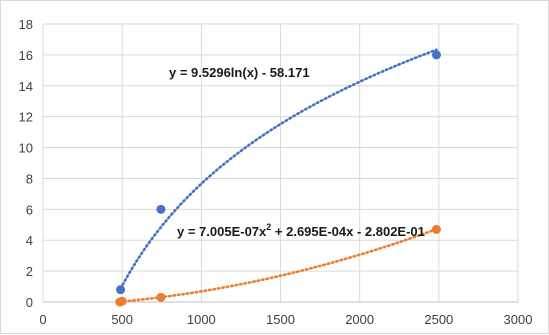  Describe the element at coordinates (268, 227) in the screenshot. I see `series-2-equation-superscript: 2` at that location.